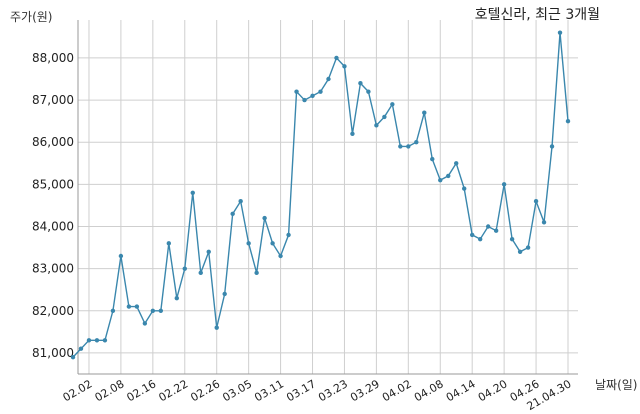 The image size is (640, 414). Describe the element at coordinates (537, 15) in the screenshot. I see `chart-title: 호텔신라, 최근 3개월` at that location.